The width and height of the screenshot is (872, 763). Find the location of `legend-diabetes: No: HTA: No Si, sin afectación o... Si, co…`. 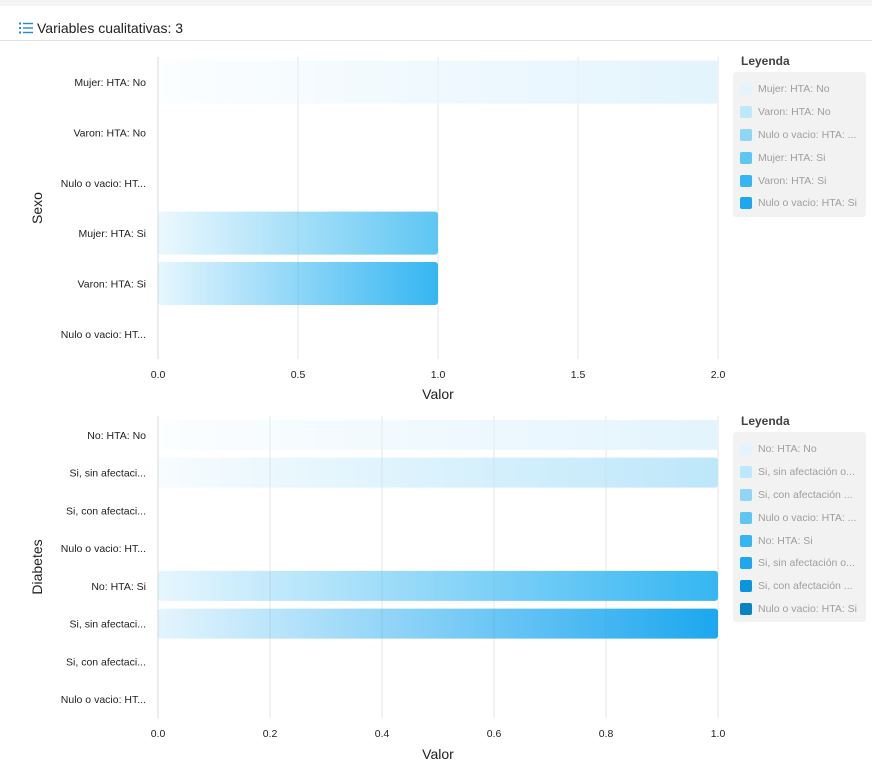

legend-diabetes: No: HTA: No Si, sin afectación o... Si, co… is located at coordinates (799, 527).